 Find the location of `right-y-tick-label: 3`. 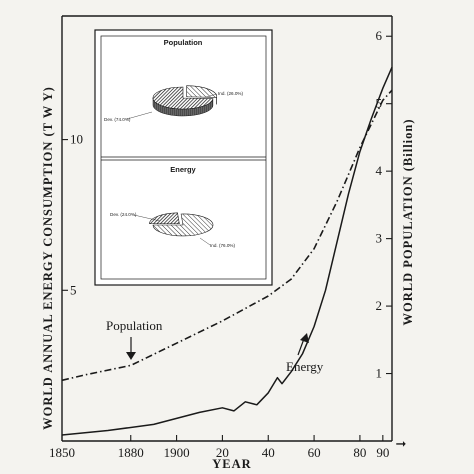

right-y-tick-label: 3 is located at coordinates (379, 238).